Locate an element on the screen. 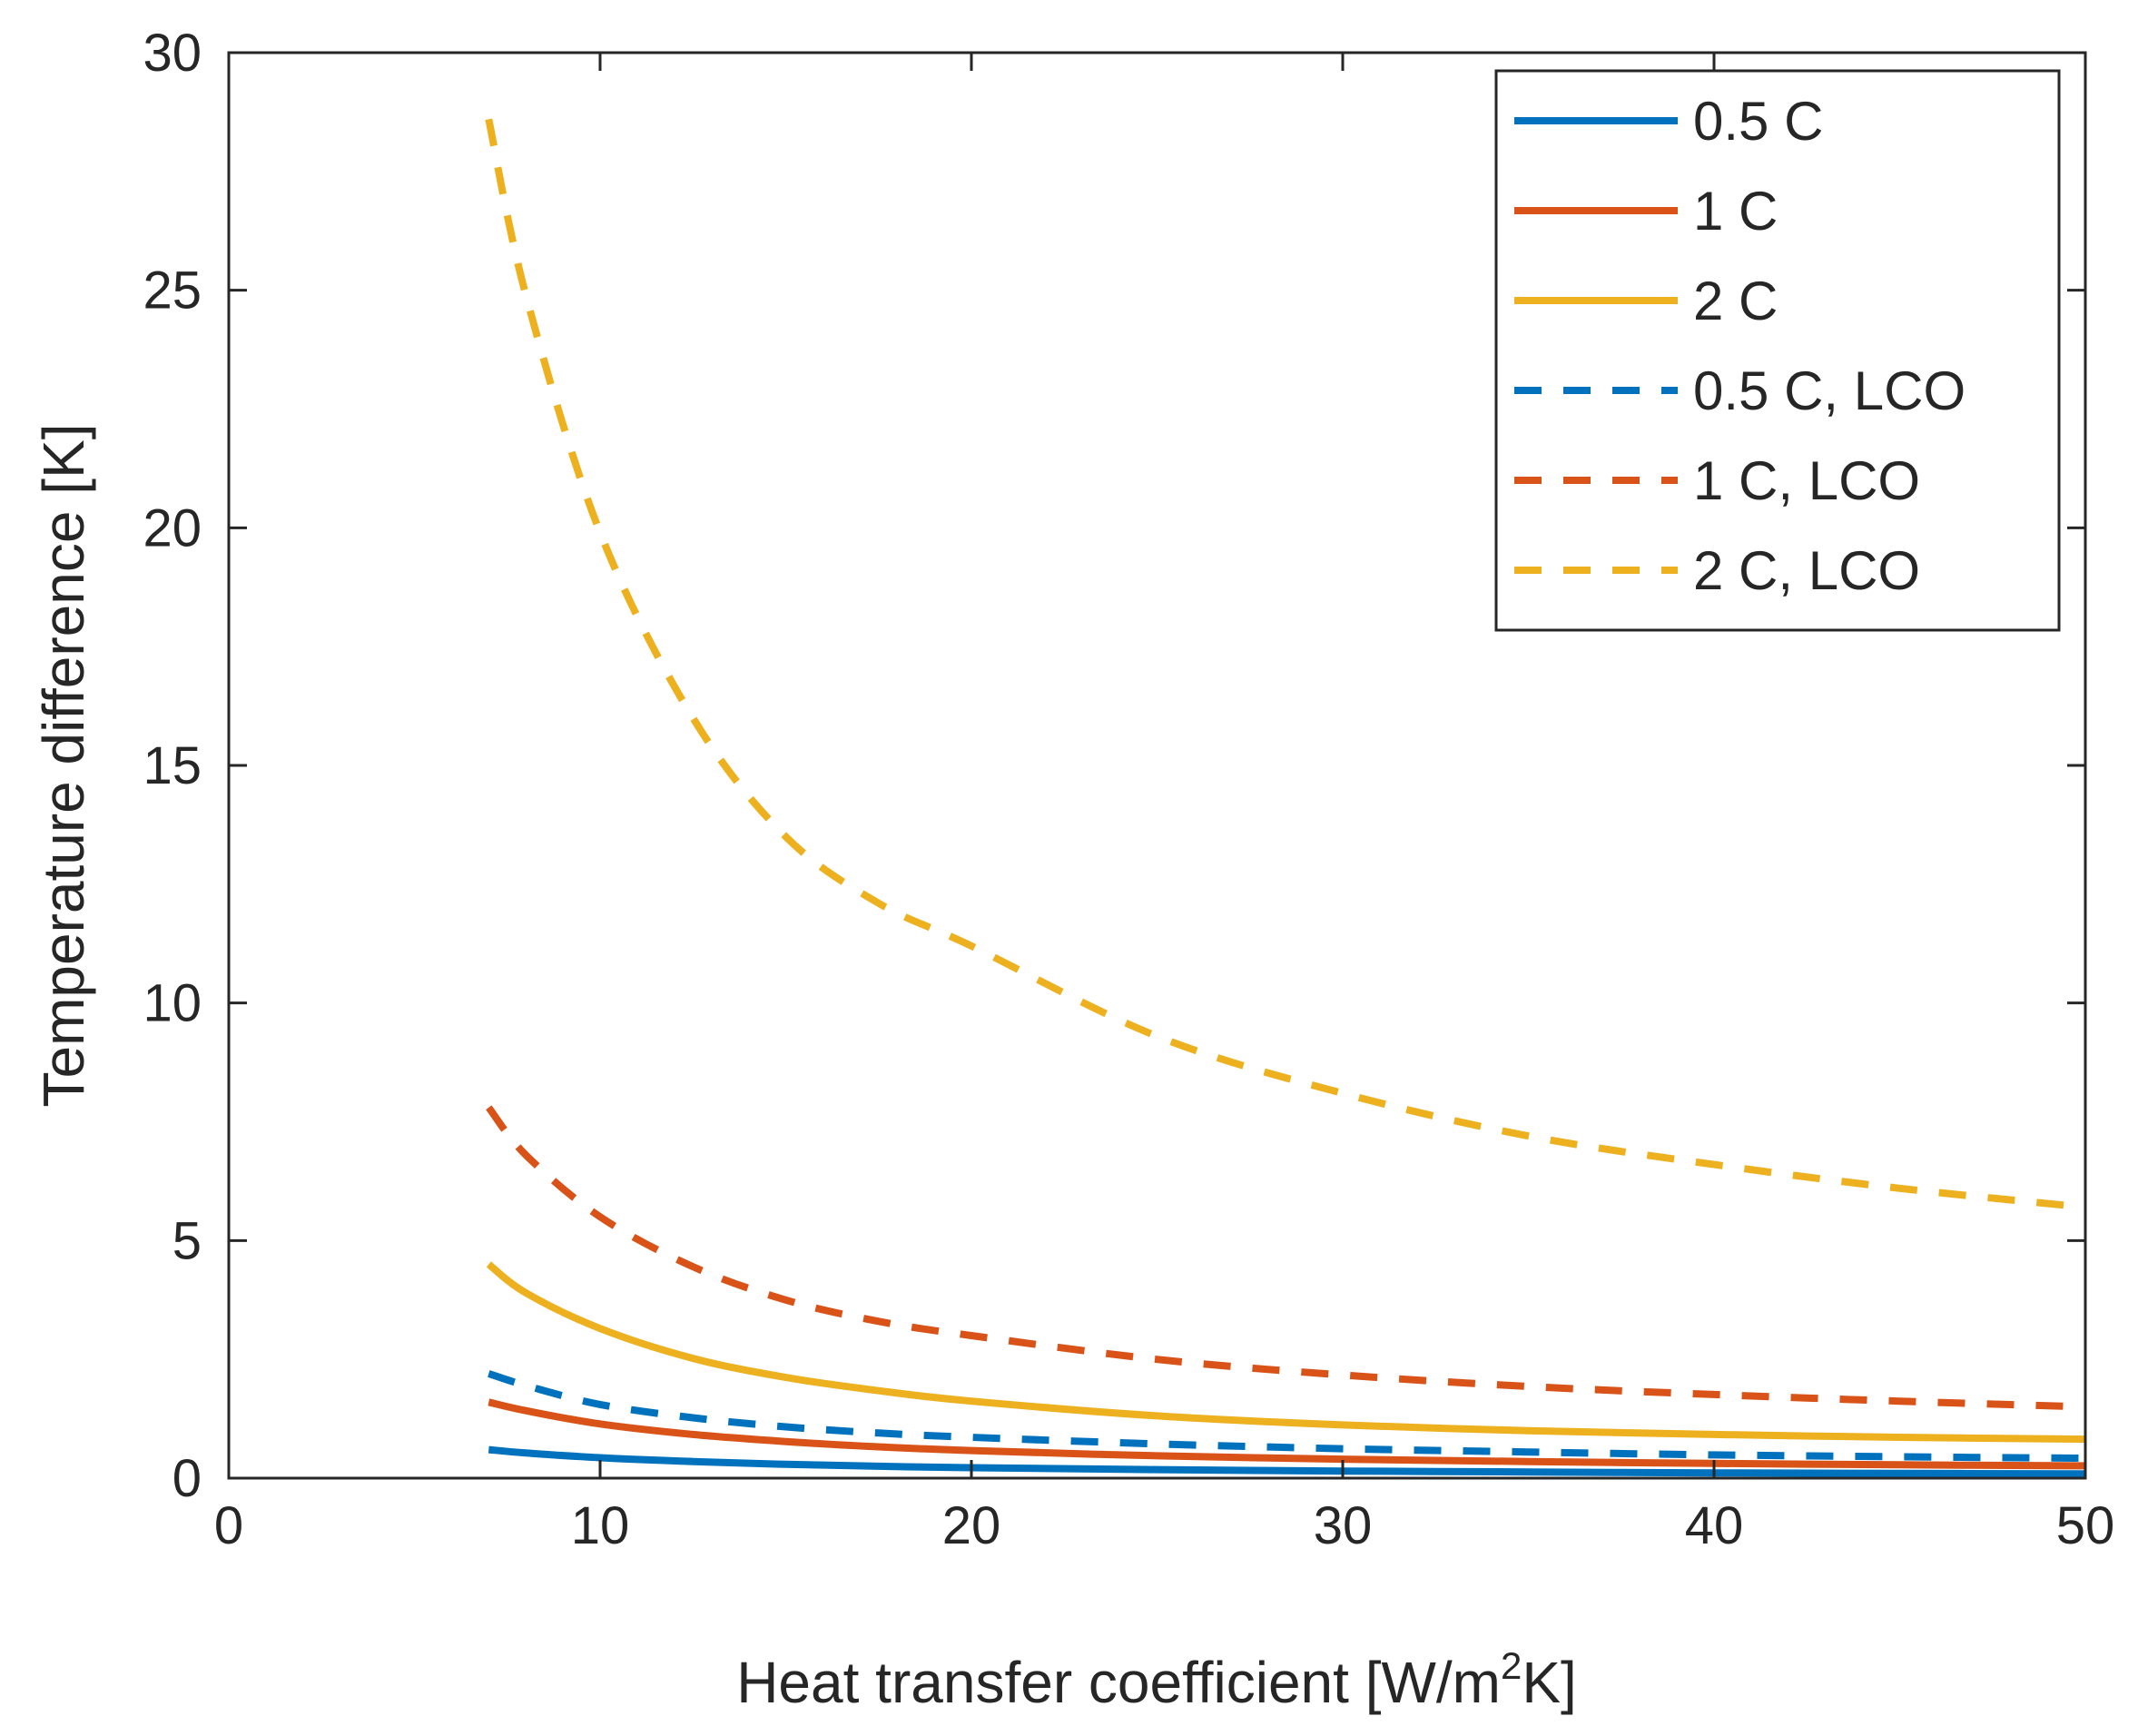 This screenshot has width=2138, height=1736. x-tick-label: 30 is located at coordinates (1343, 1525).